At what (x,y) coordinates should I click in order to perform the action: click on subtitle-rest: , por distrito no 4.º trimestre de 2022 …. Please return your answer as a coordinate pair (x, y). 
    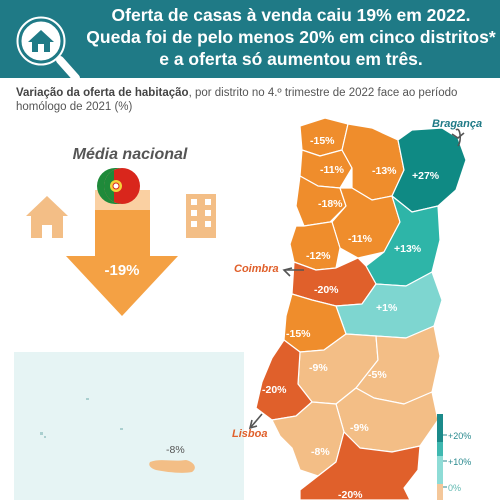
    Looking at the image, I should click on (237, 100).